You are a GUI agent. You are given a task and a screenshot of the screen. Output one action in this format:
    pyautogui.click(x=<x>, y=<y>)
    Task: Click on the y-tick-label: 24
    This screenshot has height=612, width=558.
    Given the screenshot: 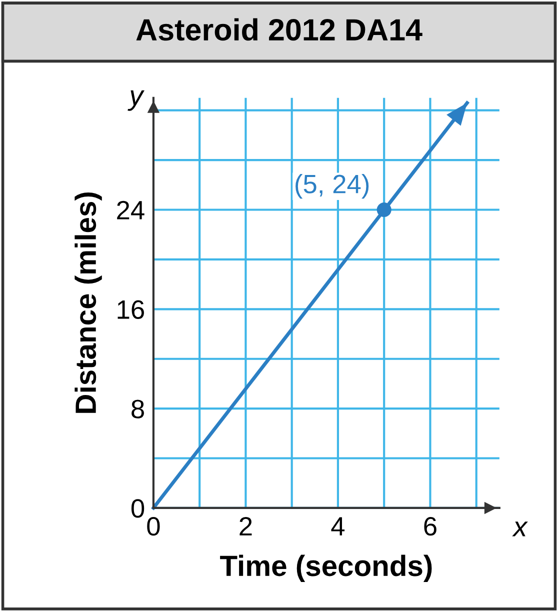 What is the action you would take?
    pyautogui.click(x=130, y=210)
    